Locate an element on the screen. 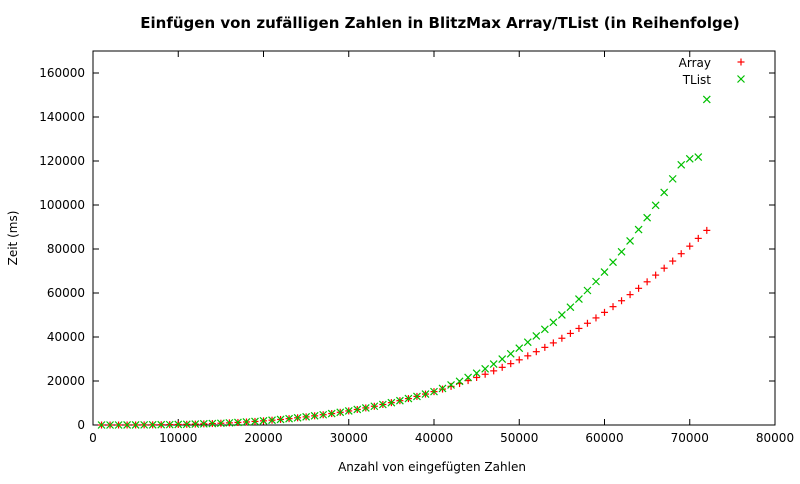 The width and height of the screenshot is (800, 484). legend-label-tlist: TList is located at coordinates (697, 80).